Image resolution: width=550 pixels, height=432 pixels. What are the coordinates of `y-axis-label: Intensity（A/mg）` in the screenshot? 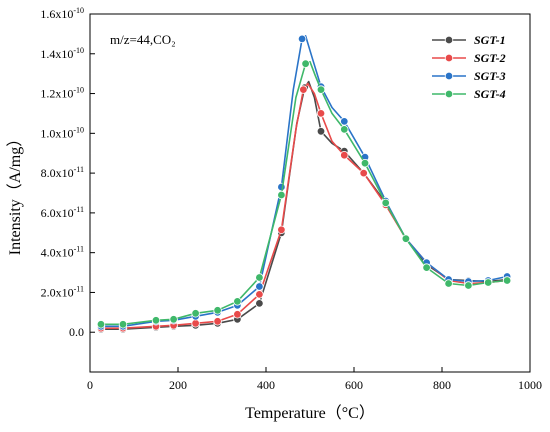 It's located at (15, 193).